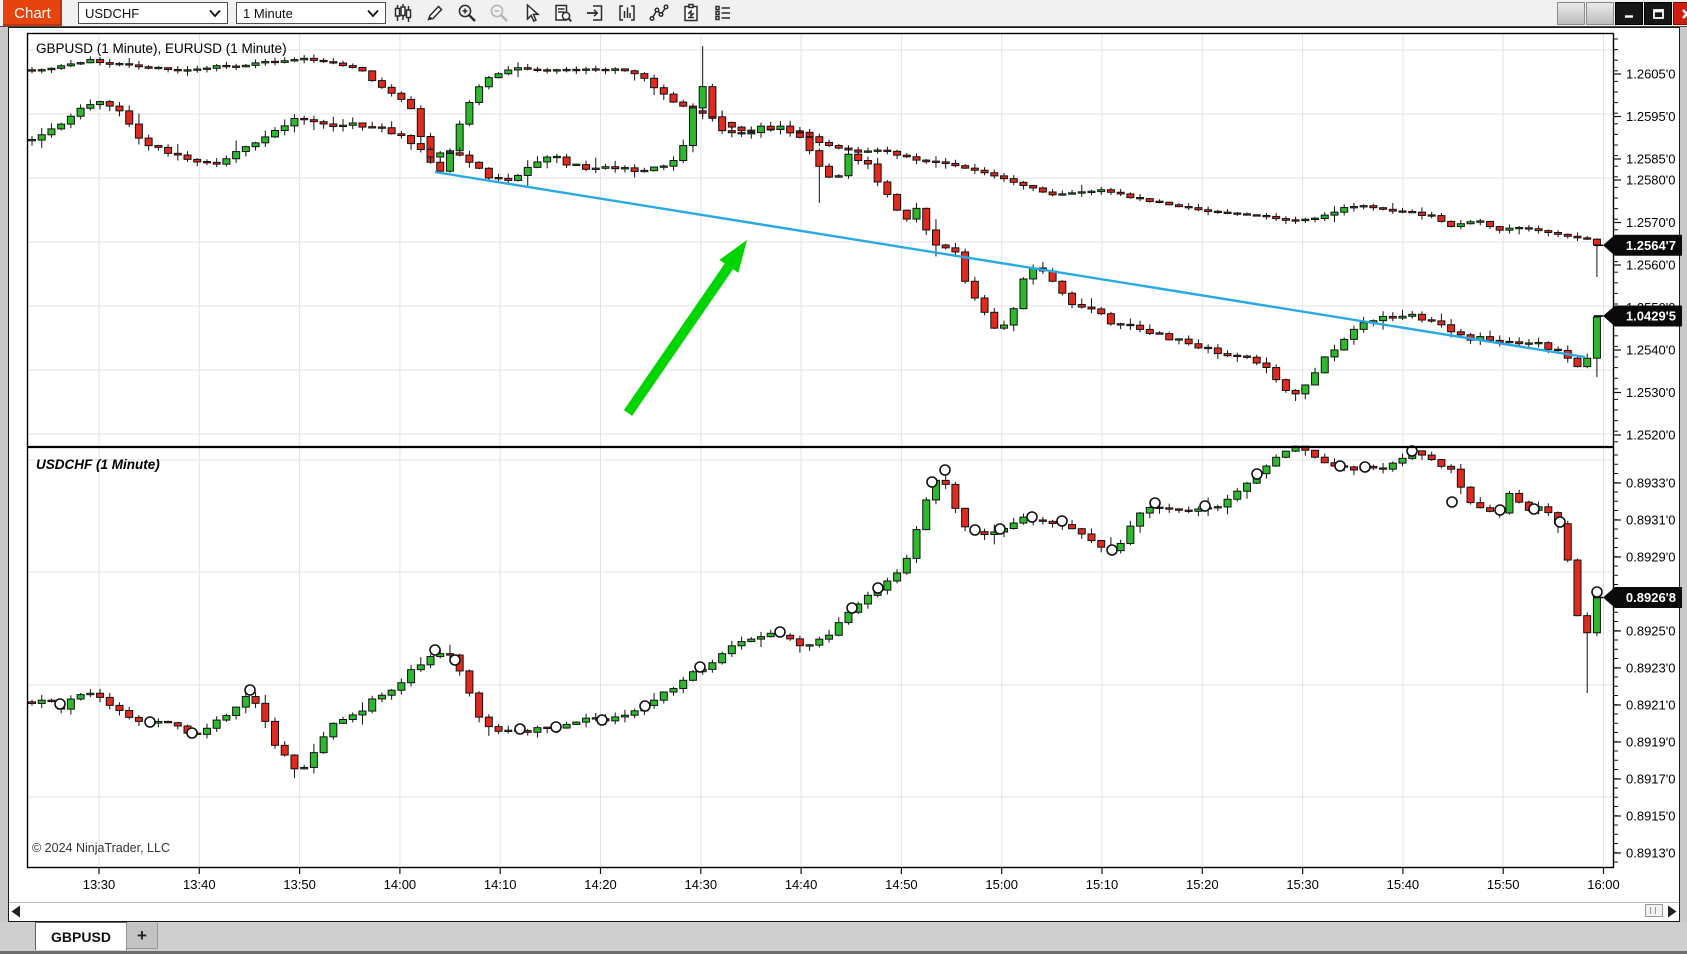 The height and width of the screenshot is (954, 1687). Describe the element at coordinates (1642, 597) in the screenshot. I see `price-marker` at that location.